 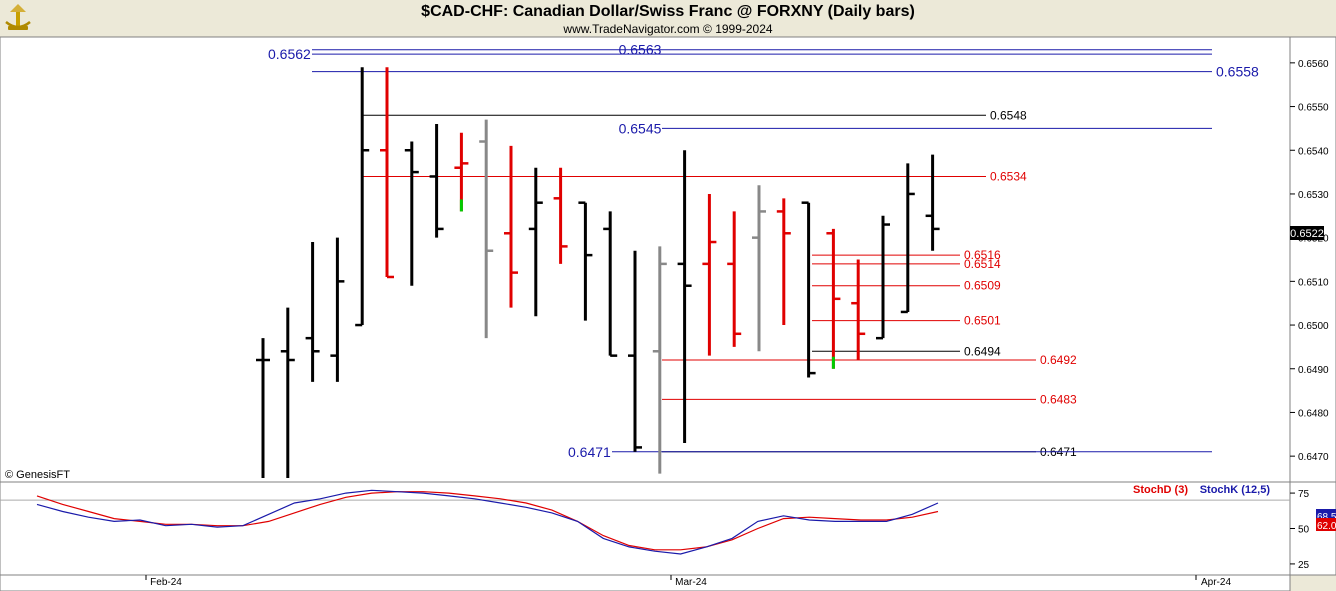 What do you see at coordinates (1008, 176) in the screenshot?
I see `level-label: 0.6534` at bounding box center [1008, 176].